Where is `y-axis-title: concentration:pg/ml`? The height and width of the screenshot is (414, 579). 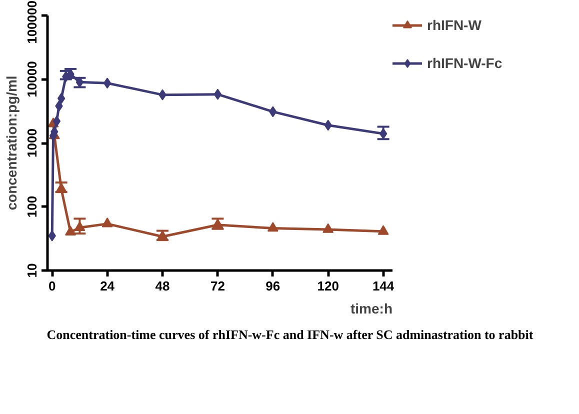
y-axis-title: concentration:pg/ml is located at coordinates (12, 143).